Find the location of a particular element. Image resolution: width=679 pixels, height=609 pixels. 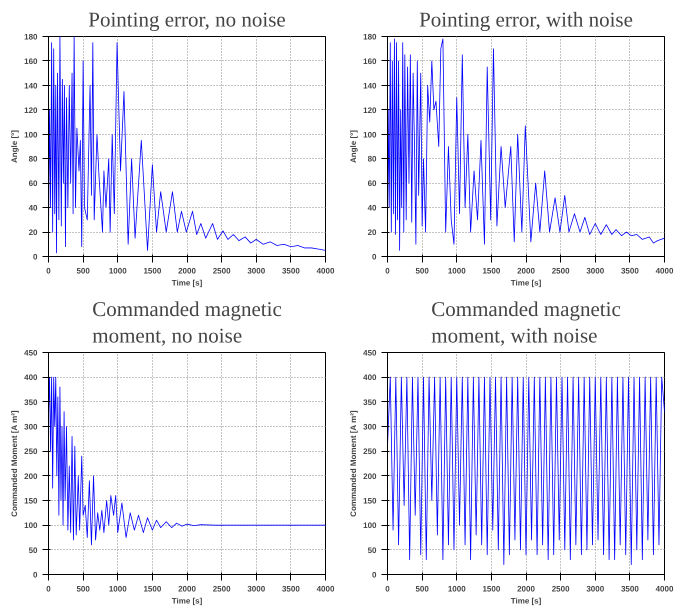

chart-title: Pointing error, with noise is located at coordinates (526, 20).